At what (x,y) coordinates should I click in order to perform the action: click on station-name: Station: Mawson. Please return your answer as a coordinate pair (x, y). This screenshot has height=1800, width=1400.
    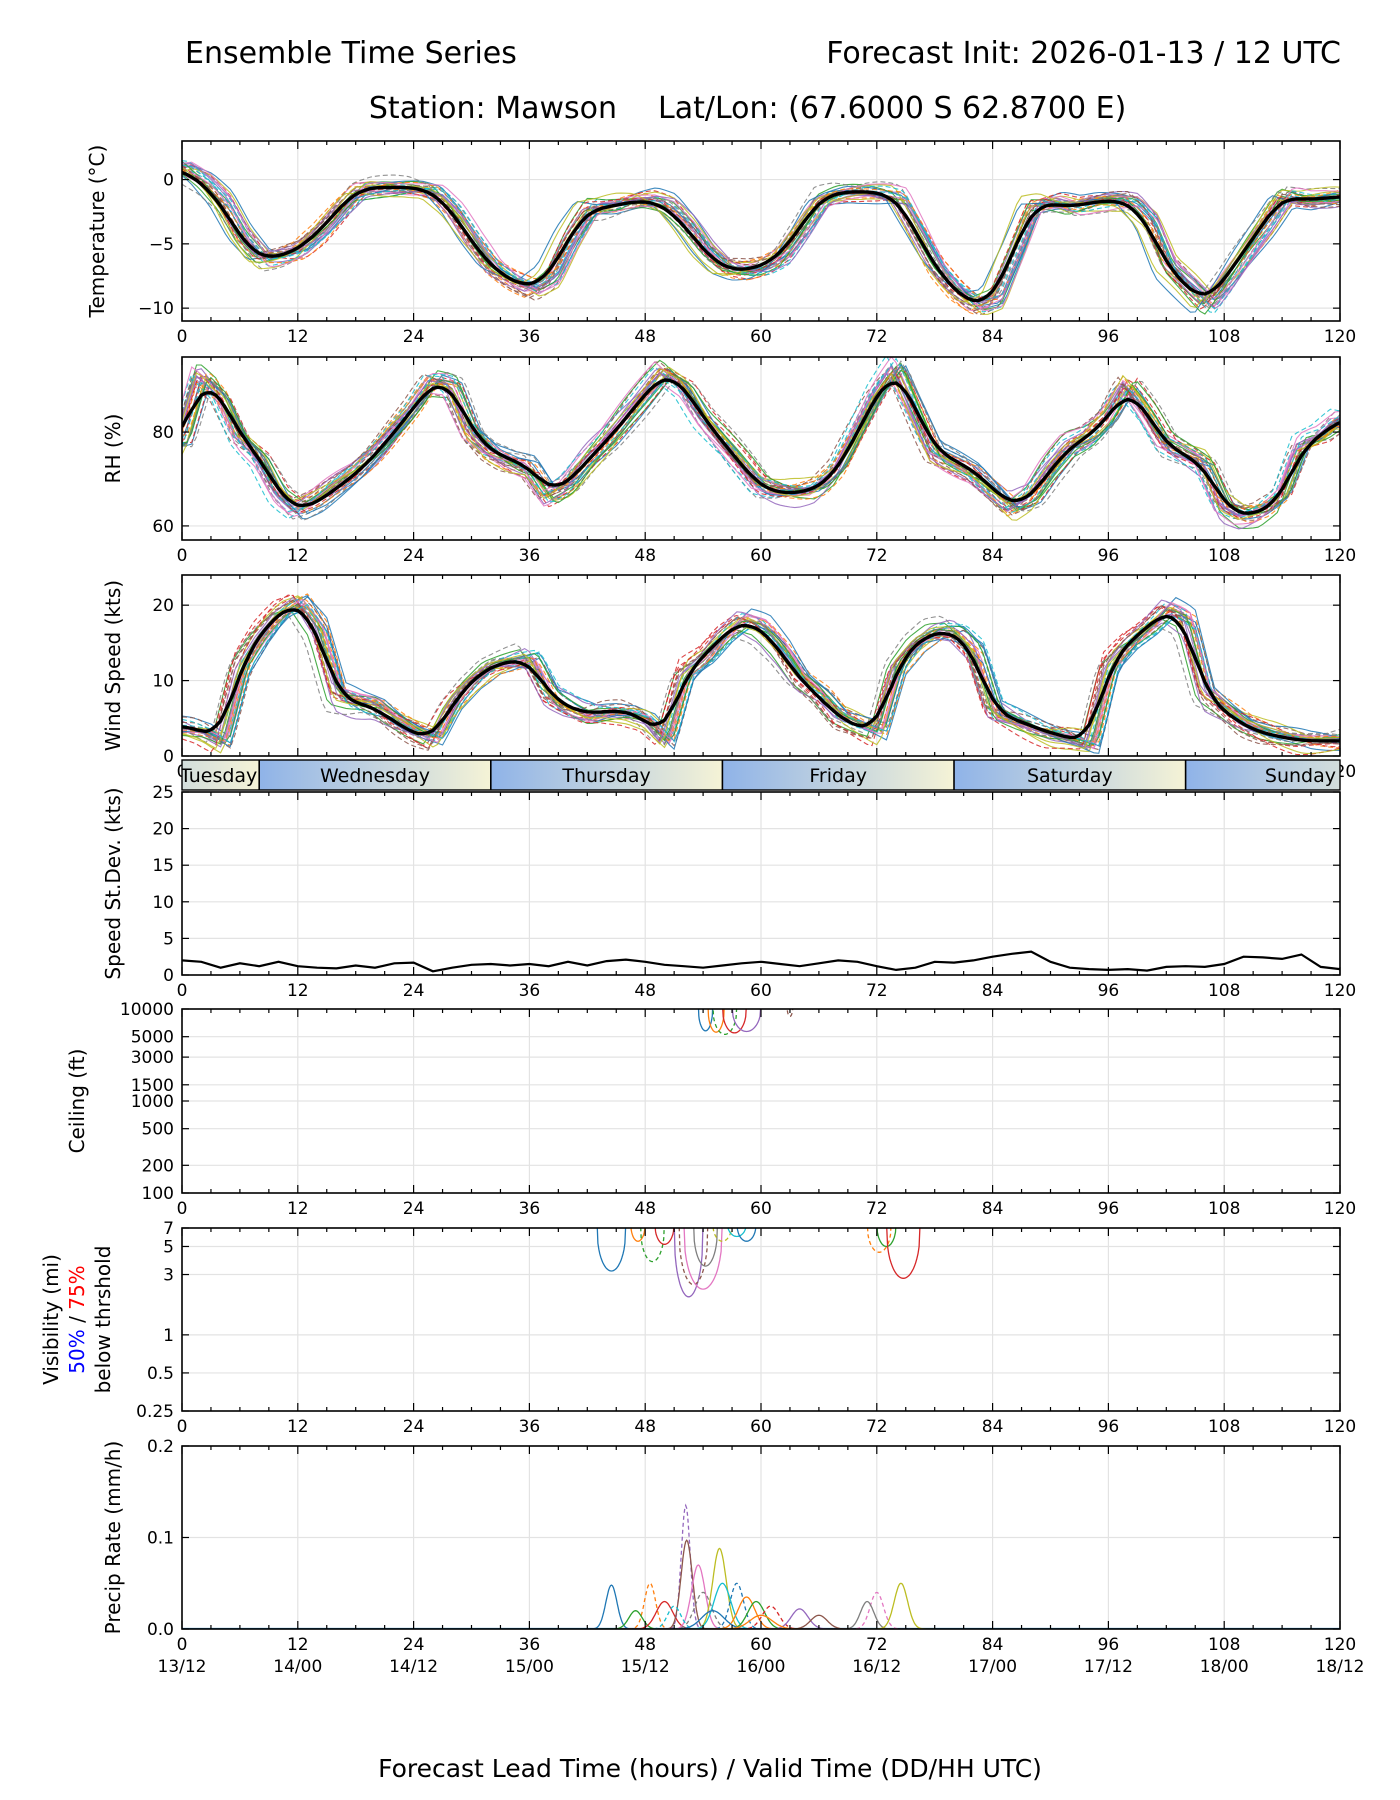
    Looking at the image, I should click on (493, 108).